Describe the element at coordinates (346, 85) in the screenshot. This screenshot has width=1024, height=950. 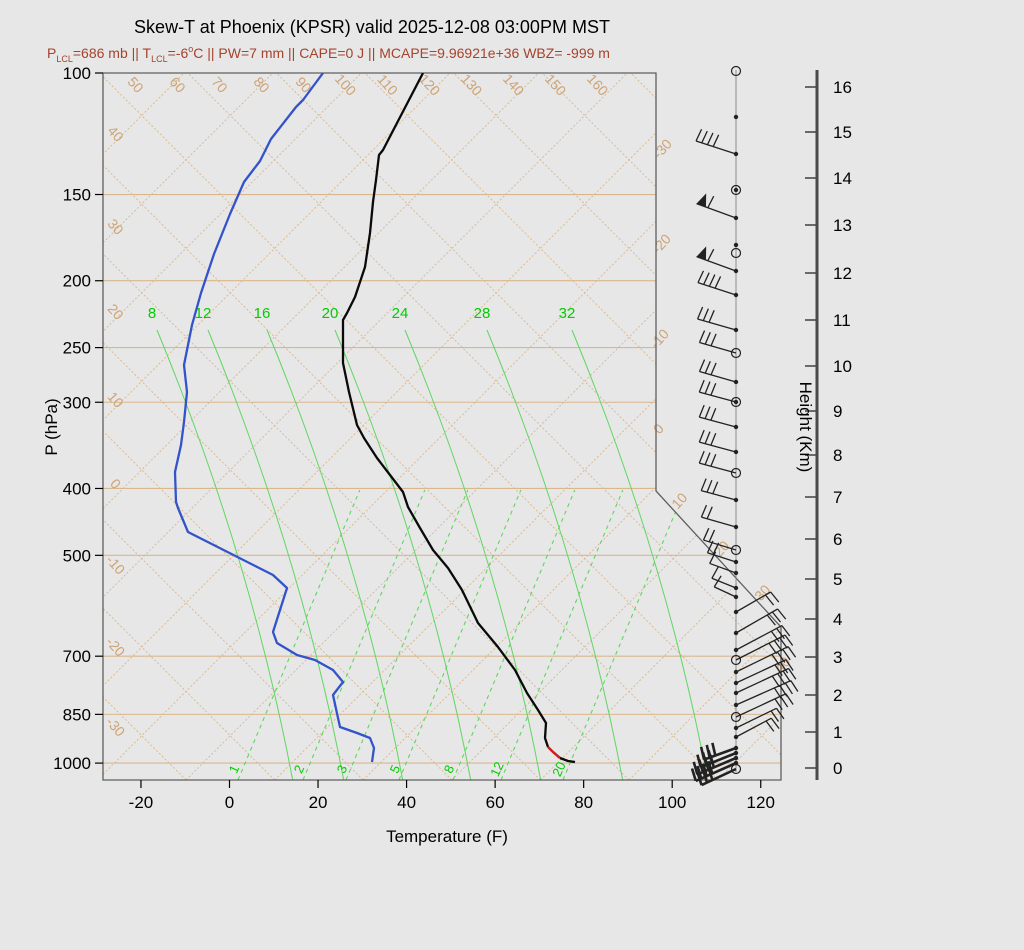
I see `isotherm-label-top: 100` at that location.